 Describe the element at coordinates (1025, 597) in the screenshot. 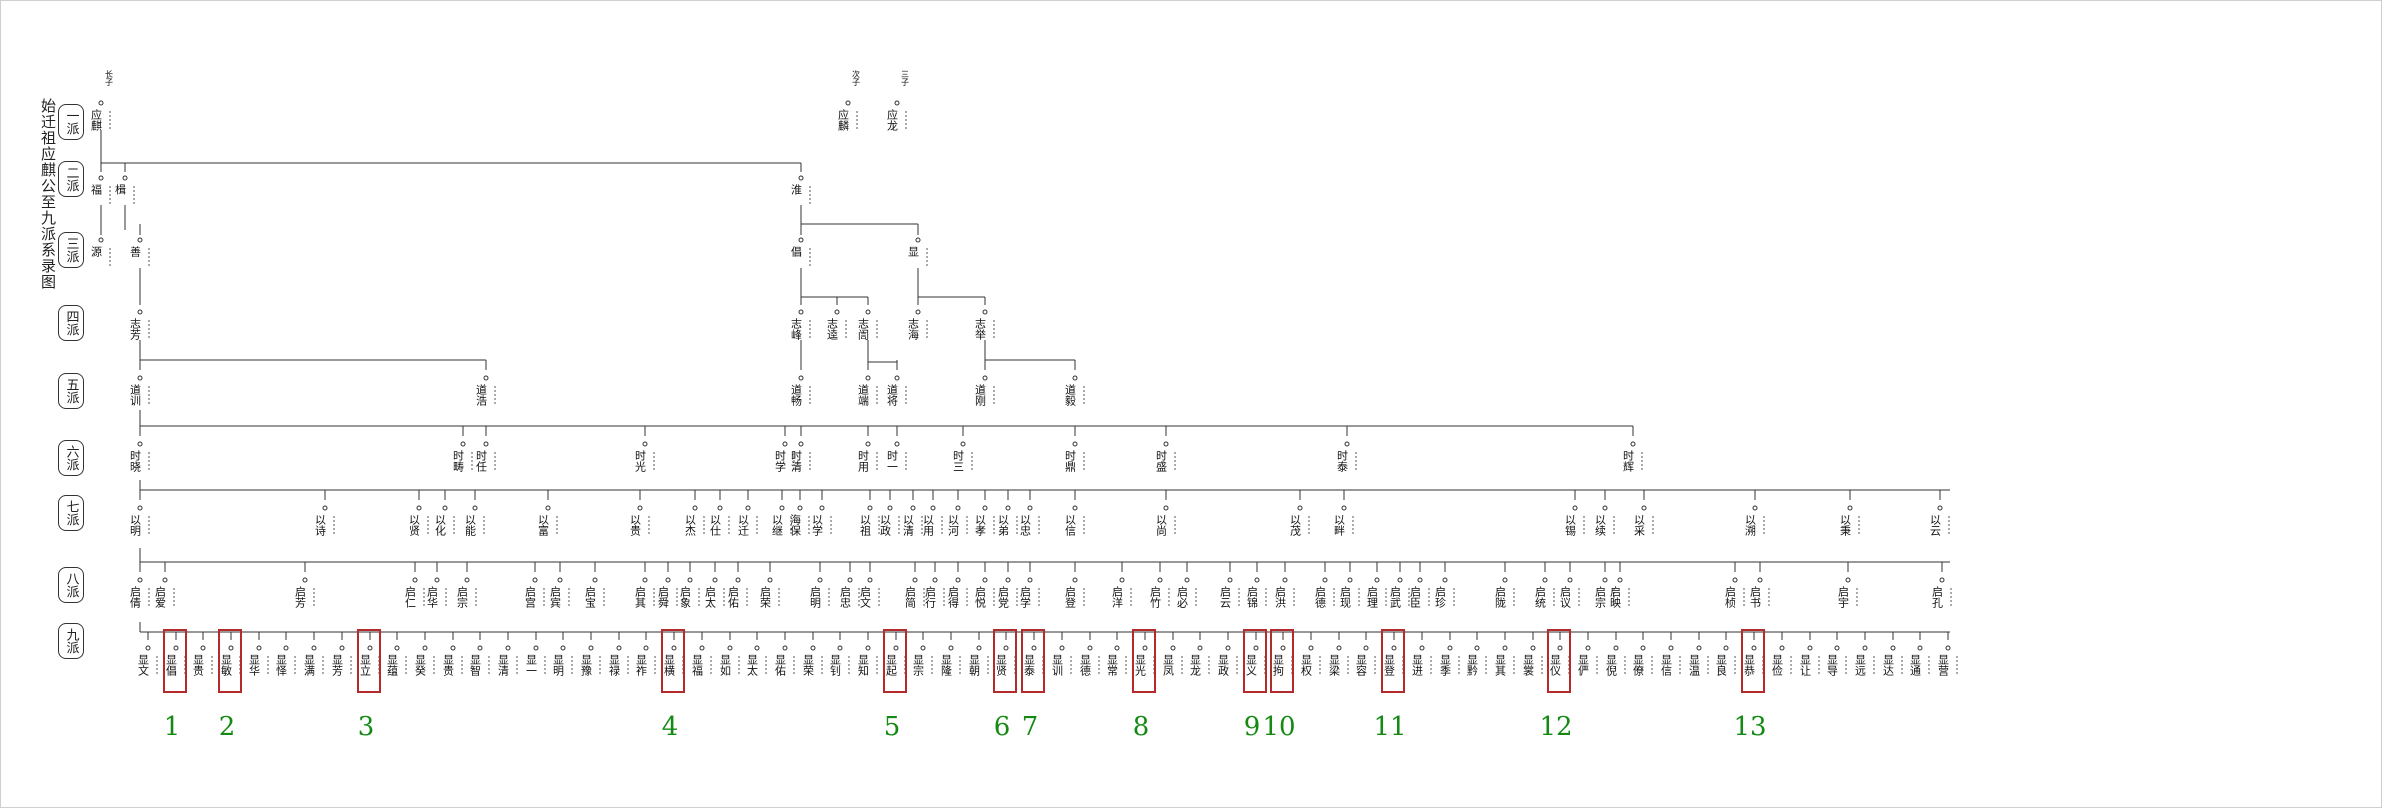

I see `gen8-name: 启学` at that location.